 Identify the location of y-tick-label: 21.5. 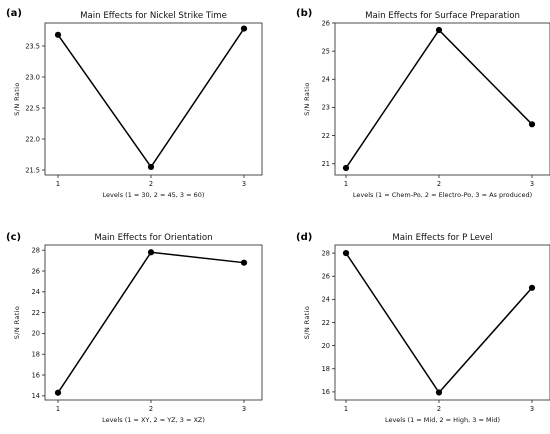
(32, 170).